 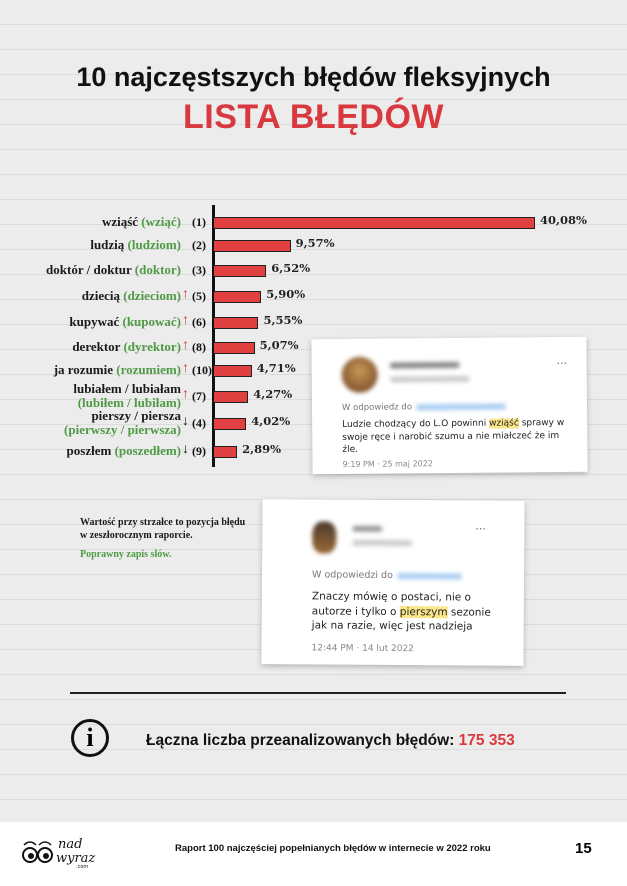 I want to click on error-word: lubiałem / lubiałam, so click(x=127, y=388).